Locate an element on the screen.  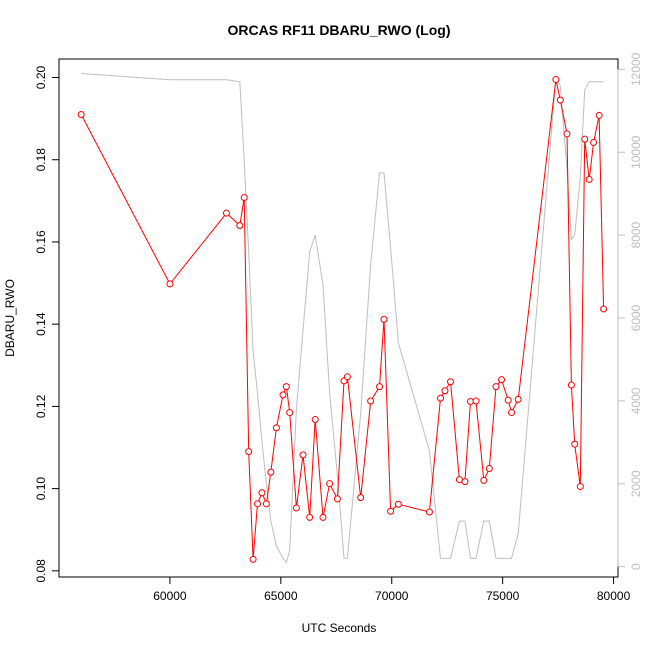
y2-axis: 0 2000 4000 6000 8000 10000 12000 is located at coordinates (630, 311).